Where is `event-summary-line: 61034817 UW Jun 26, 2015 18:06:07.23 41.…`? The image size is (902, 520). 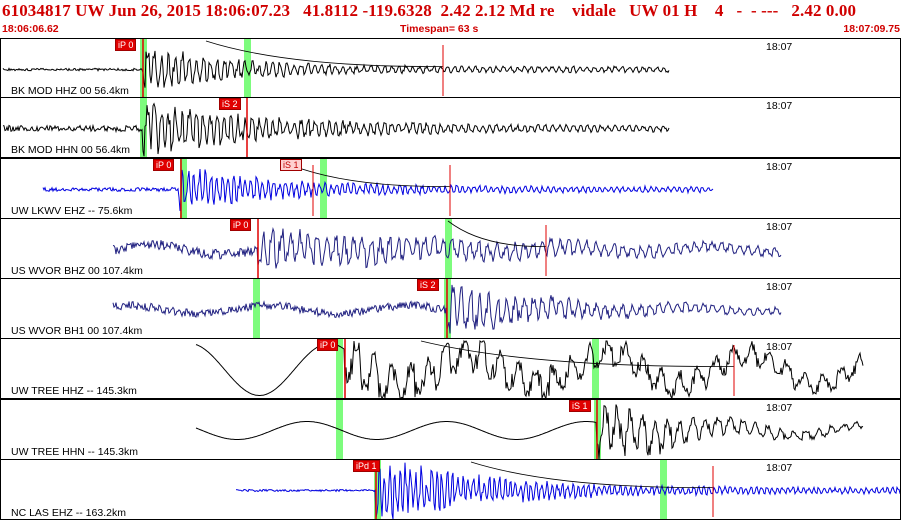
event-summary-line: 61034817 UW Jun 26, 2015 18:06:07.23 41.… is located at coordinates (429, 10).